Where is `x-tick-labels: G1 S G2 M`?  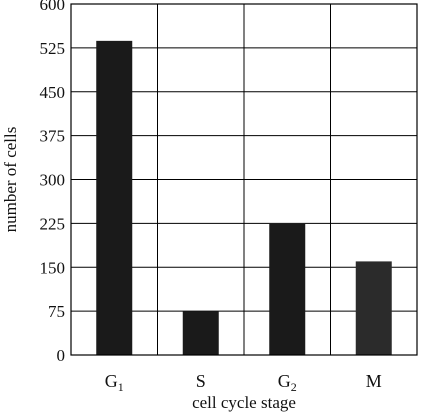
x-tick-labels: G1 S G2 M is located at coordinates (243, 382).